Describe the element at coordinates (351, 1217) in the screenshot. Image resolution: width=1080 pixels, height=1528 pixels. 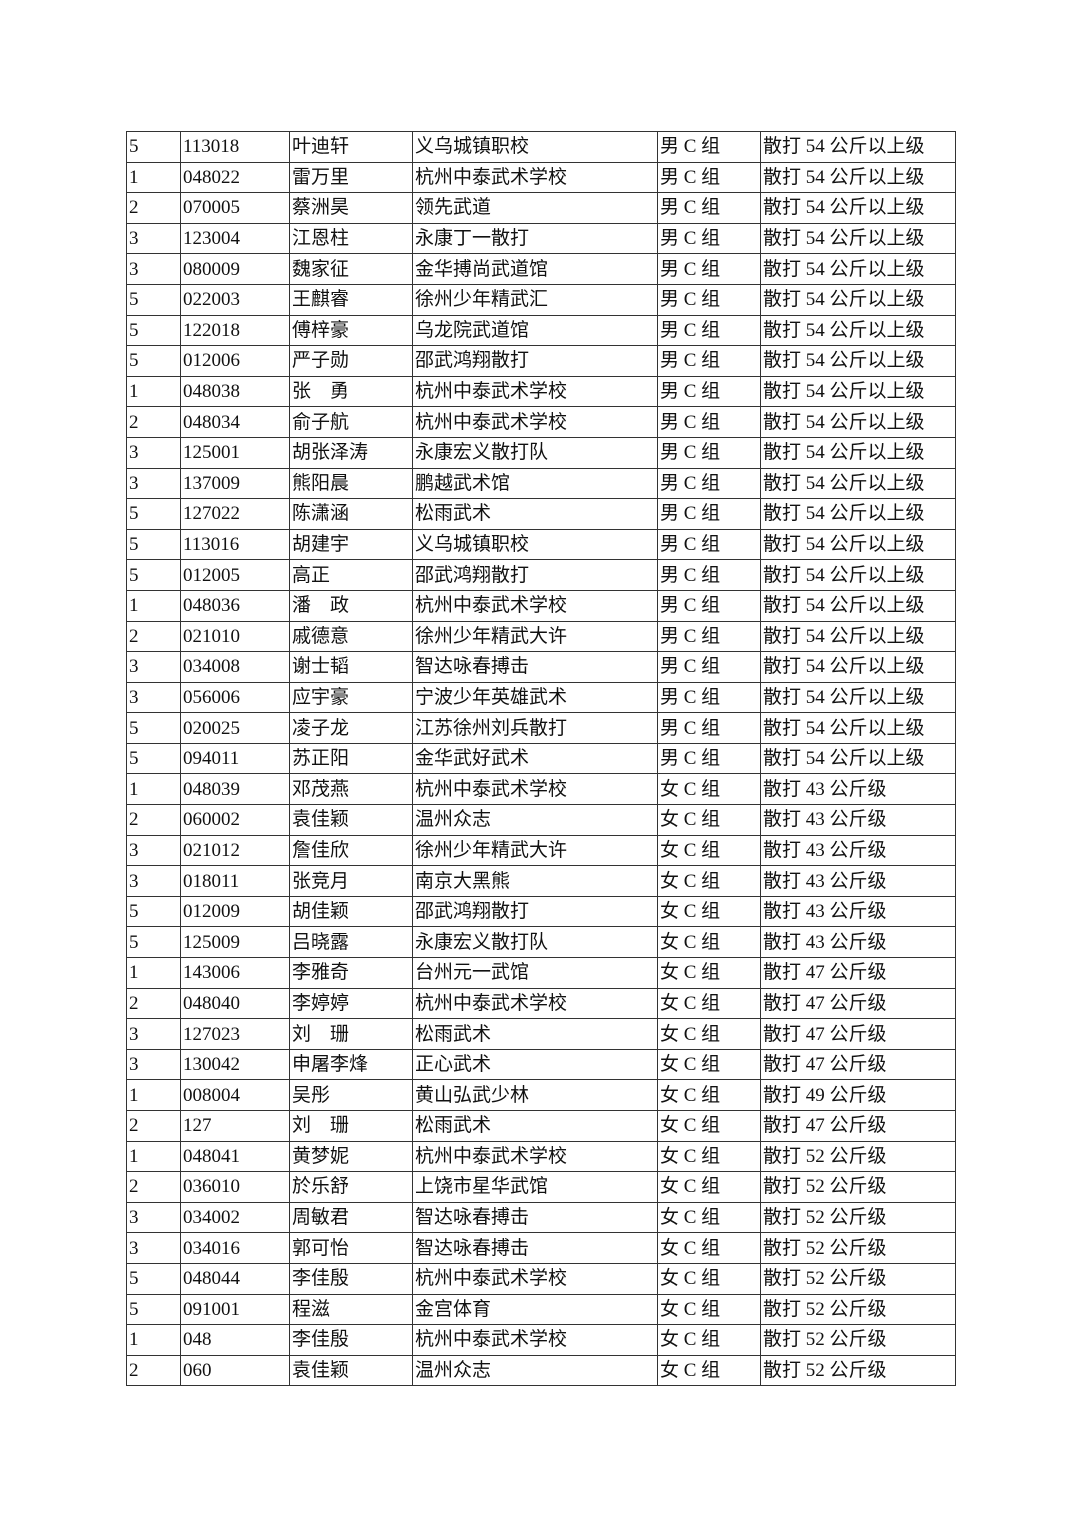
I see `name-cell: 周敏君` at that location.